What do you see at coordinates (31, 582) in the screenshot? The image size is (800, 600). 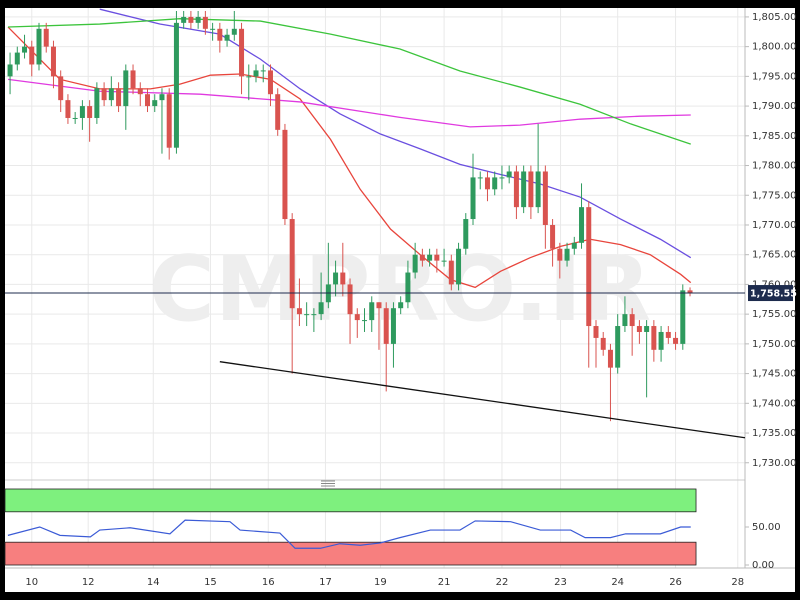 I see `x-tick-label: 10` at bounding box center [31, 582].